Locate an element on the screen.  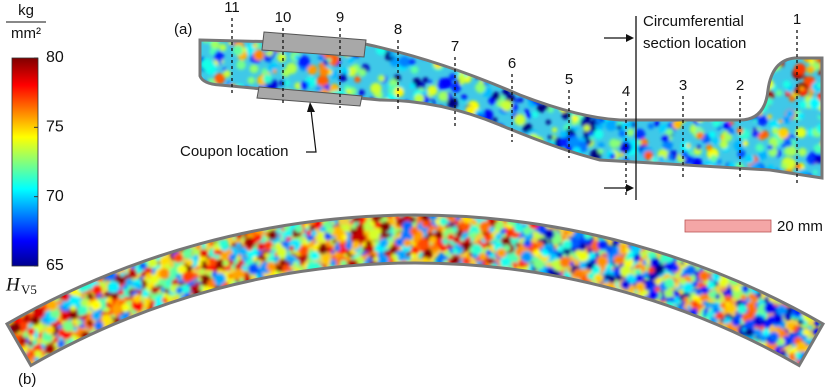
position-label: 5 is located at coordinates (569, 79).